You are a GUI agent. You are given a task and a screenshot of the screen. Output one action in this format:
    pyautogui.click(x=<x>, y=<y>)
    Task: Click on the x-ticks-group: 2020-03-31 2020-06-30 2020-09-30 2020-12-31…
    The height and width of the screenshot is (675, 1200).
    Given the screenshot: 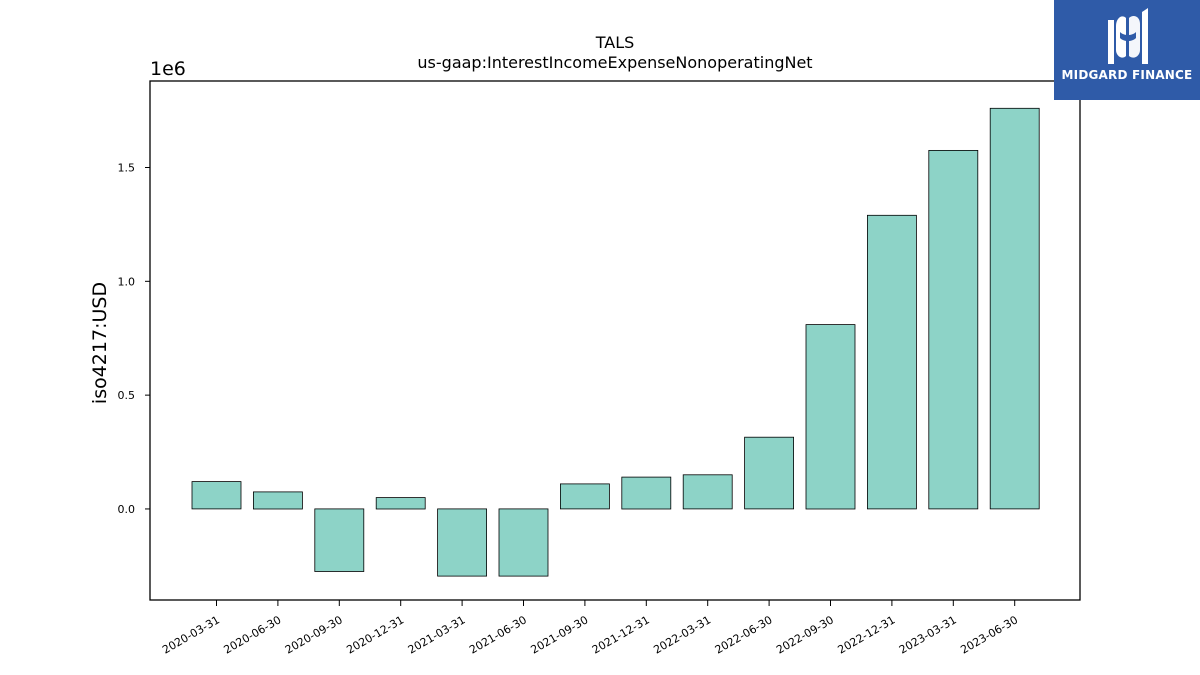 What is the action you would take?
    pyautogui.click(x=590, y=628)
    